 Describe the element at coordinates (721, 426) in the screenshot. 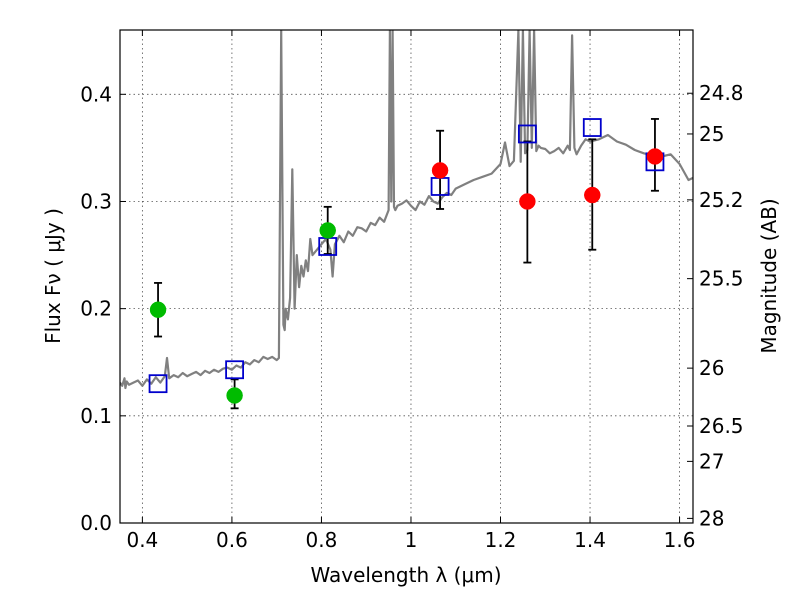

I see `right-tick-label: 26.5` at that location.